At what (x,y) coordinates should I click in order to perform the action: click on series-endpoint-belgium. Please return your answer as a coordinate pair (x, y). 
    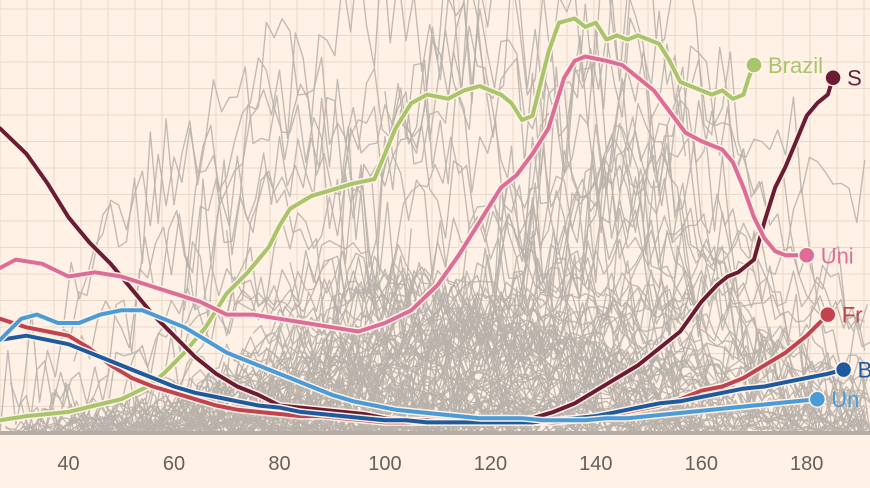
    Looking at the image, I should click on (843, 369).